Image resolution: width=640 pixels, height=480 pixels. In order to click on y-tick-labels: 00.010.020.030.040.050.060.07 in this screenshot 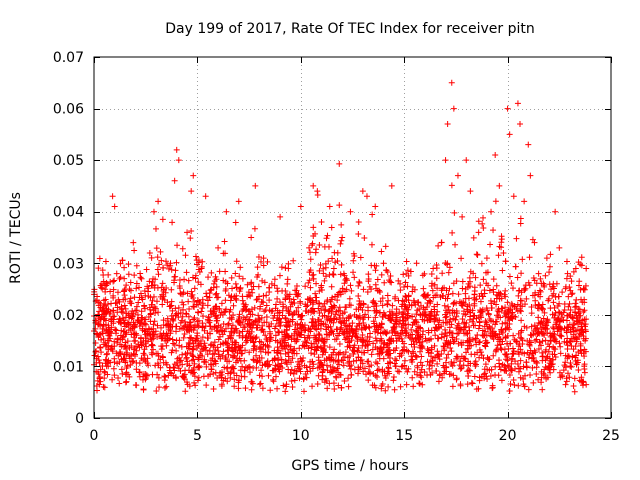, I will do `click(68, 238)`.